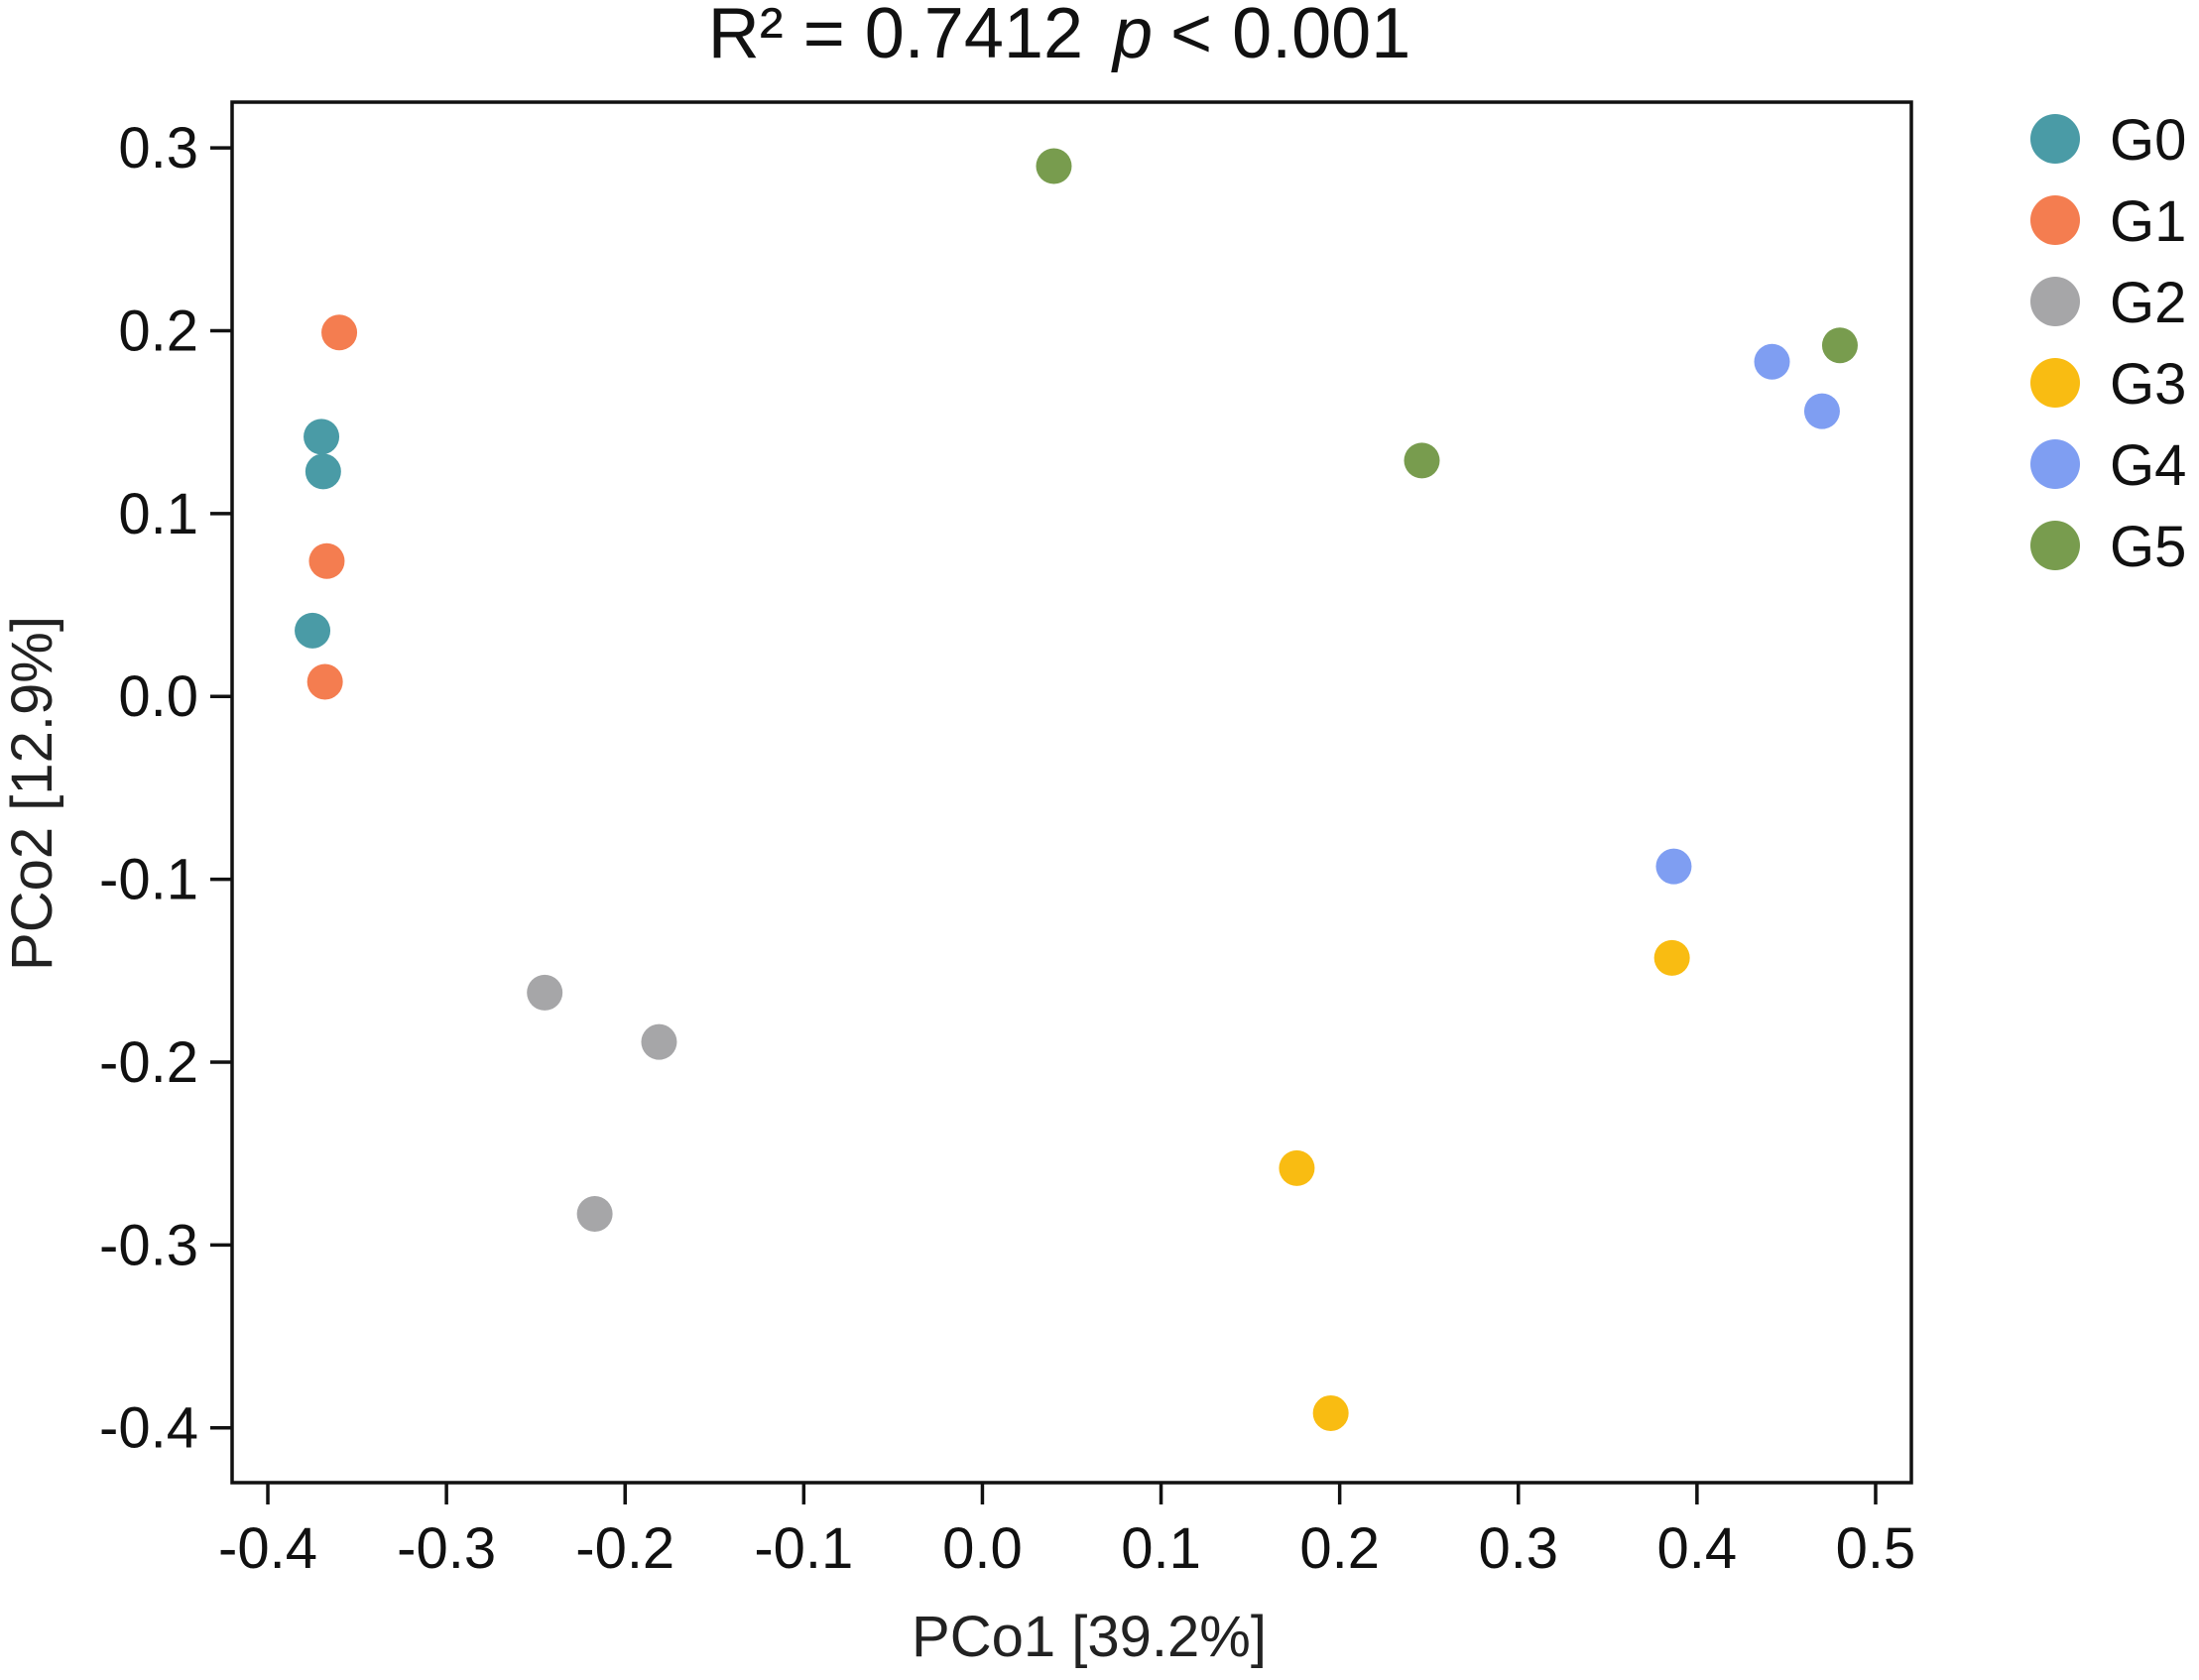 The image size is (2199, 1680). I want to click on x-tick-label: 0.5, so click(1876, 1548).